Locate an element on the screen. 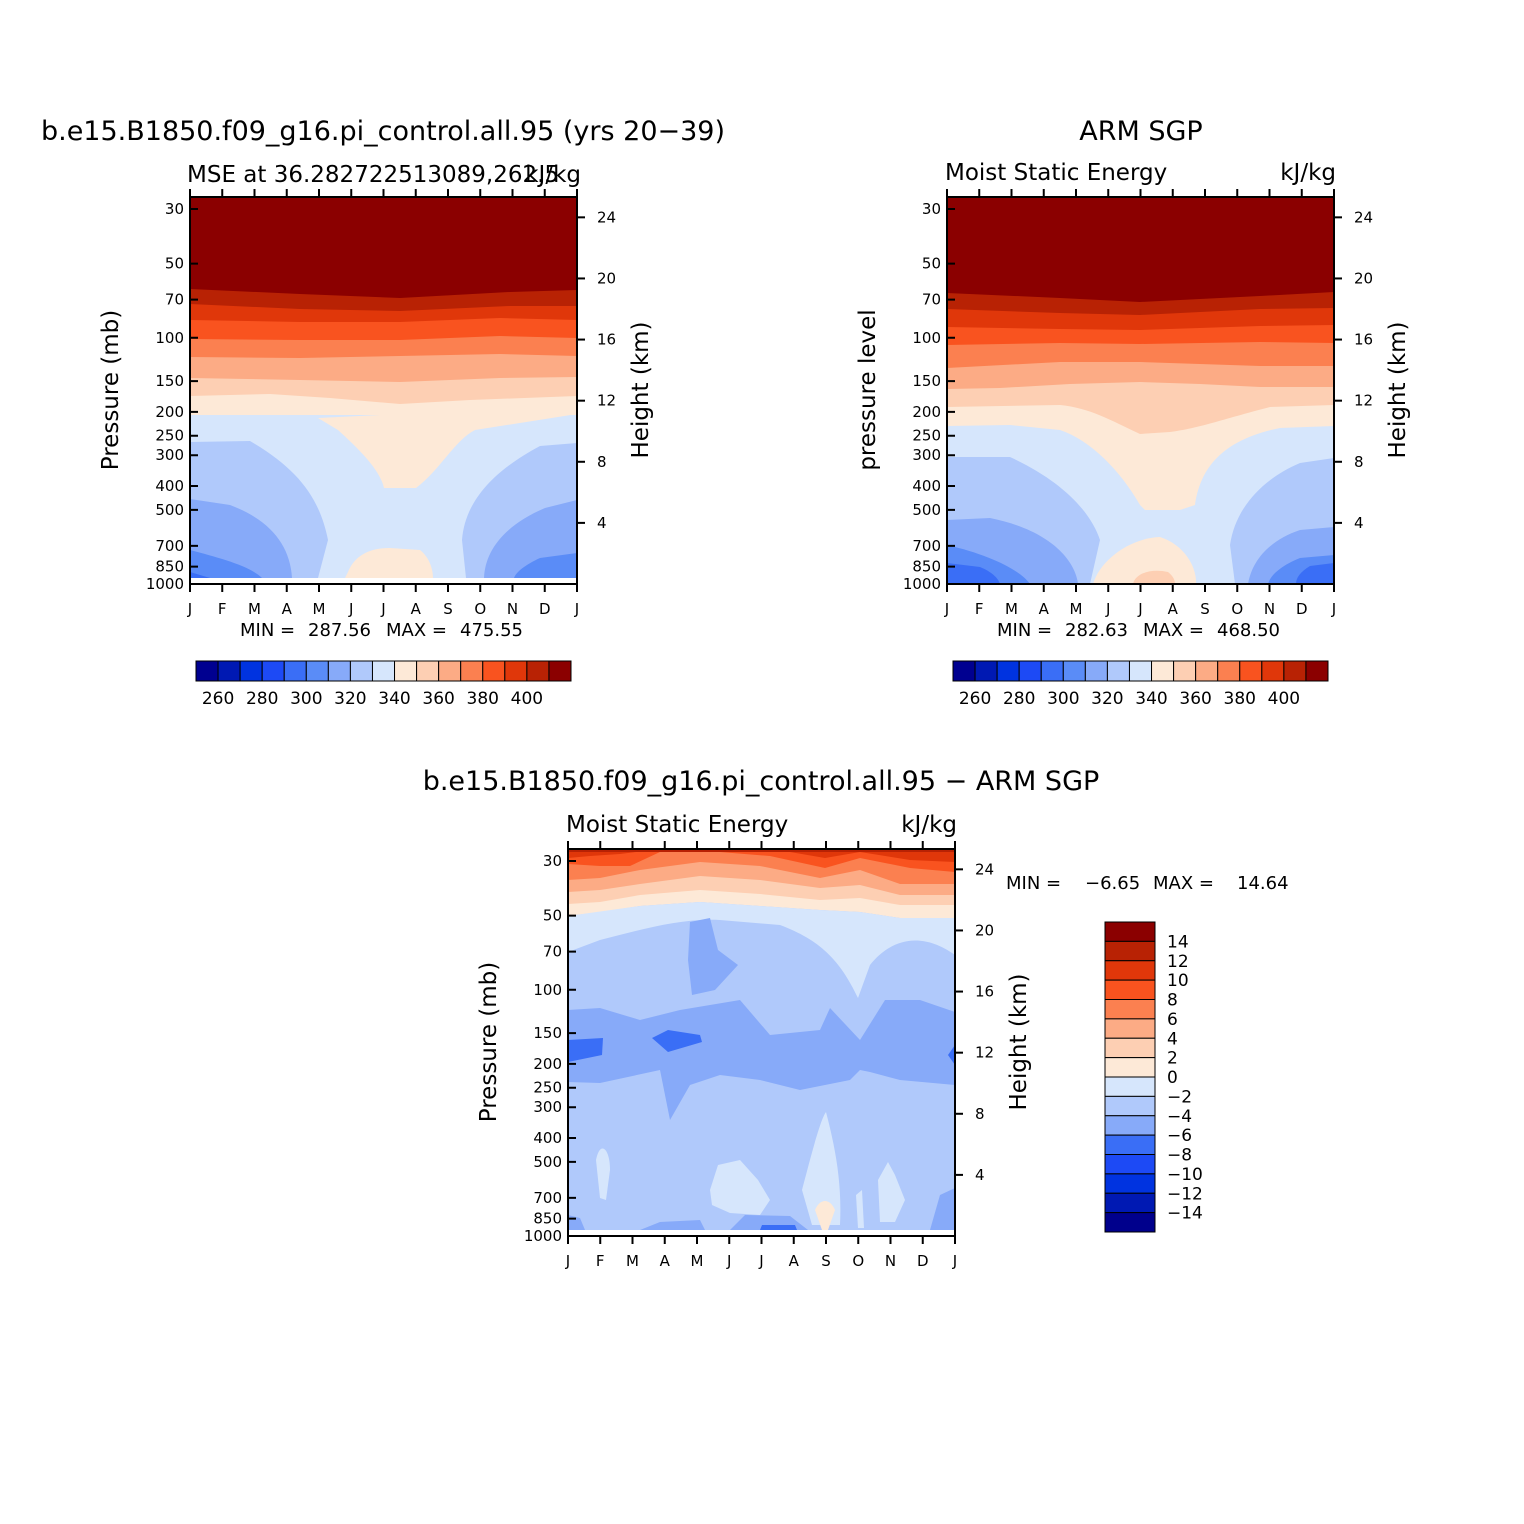 This screenshot has width=1524, height=1524. y-tick-label: 250 is located at coordinates (169, 436).